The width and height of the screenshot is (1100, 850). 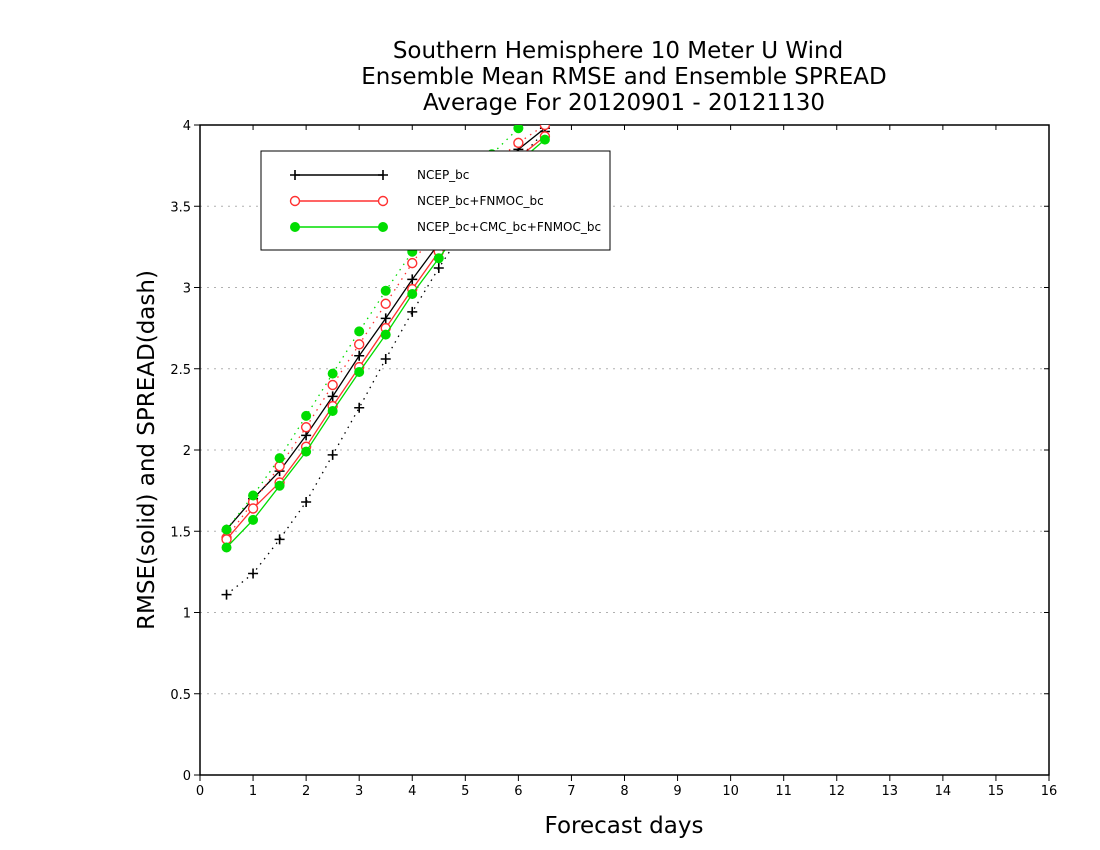 What do you see at coordinates (730, 791) in the screenshot?
I see `x-tick-label: 10` at bounding box center [730, 791].